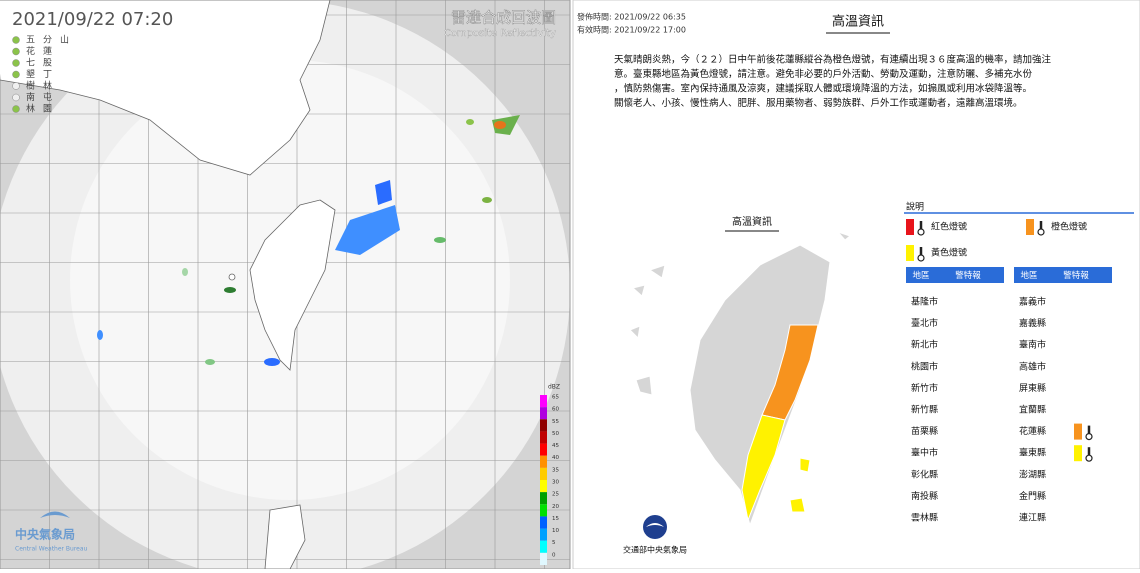  Describe the element at coordinates (51, 40) in the screenshot. I see `station-name: 五分山` at that location.